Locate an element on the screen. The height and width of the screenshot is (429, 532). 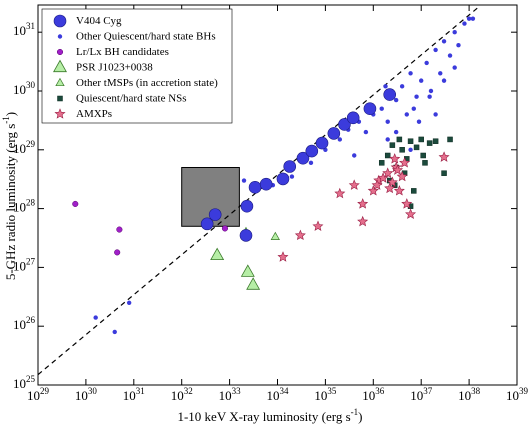
x-tick-label: 1037 is located at coordinates (421, 394).